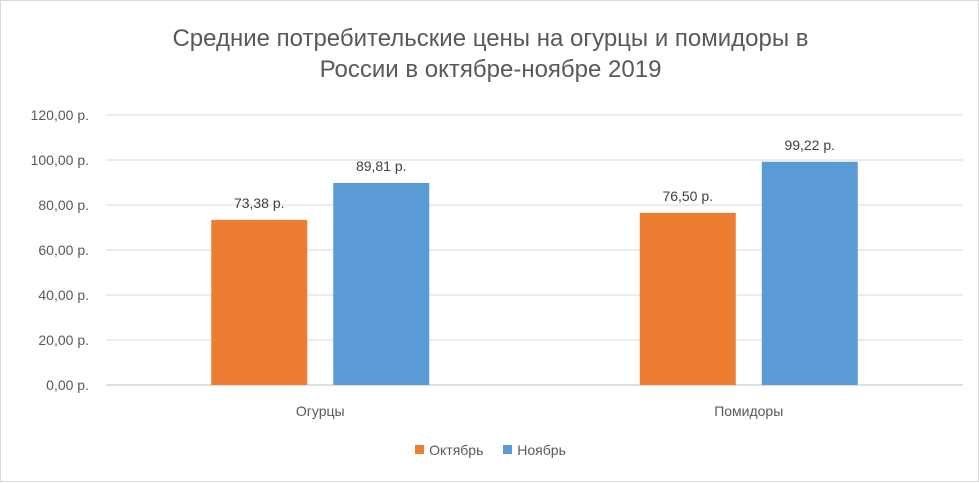 The height and width of the screenshot is (483, 979). What do you see at coordinates (809, 145) in the screenshot?
I see `data-label: 99,22 р.` at bounding box center [809, 145].